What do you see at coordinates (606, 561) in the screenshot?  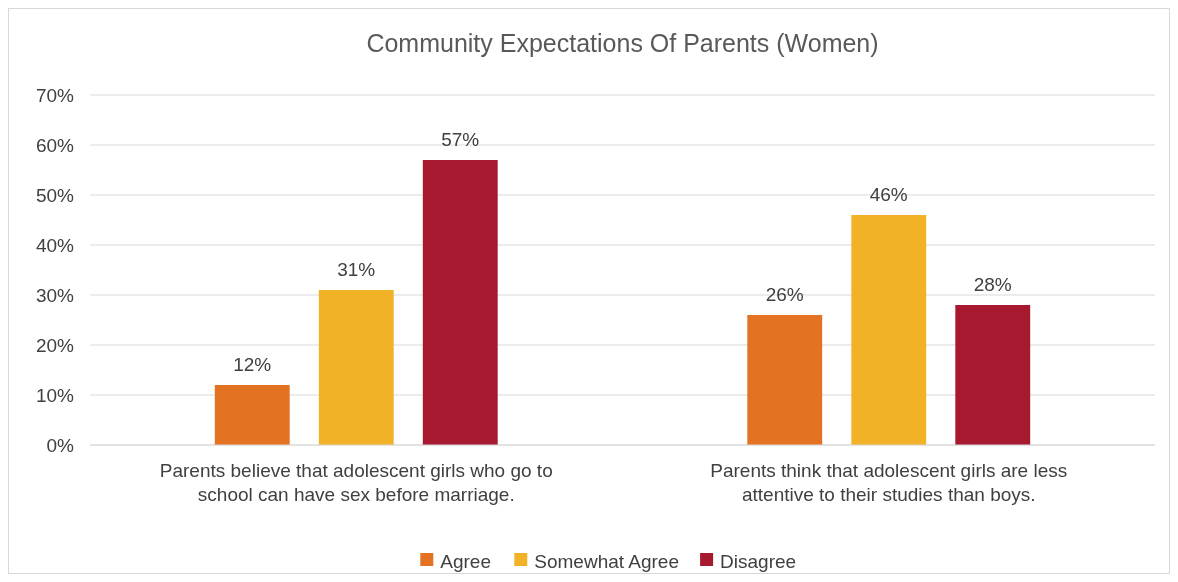 I see `legend-label: Somewhat Agree` at bounding box center [606, 561].